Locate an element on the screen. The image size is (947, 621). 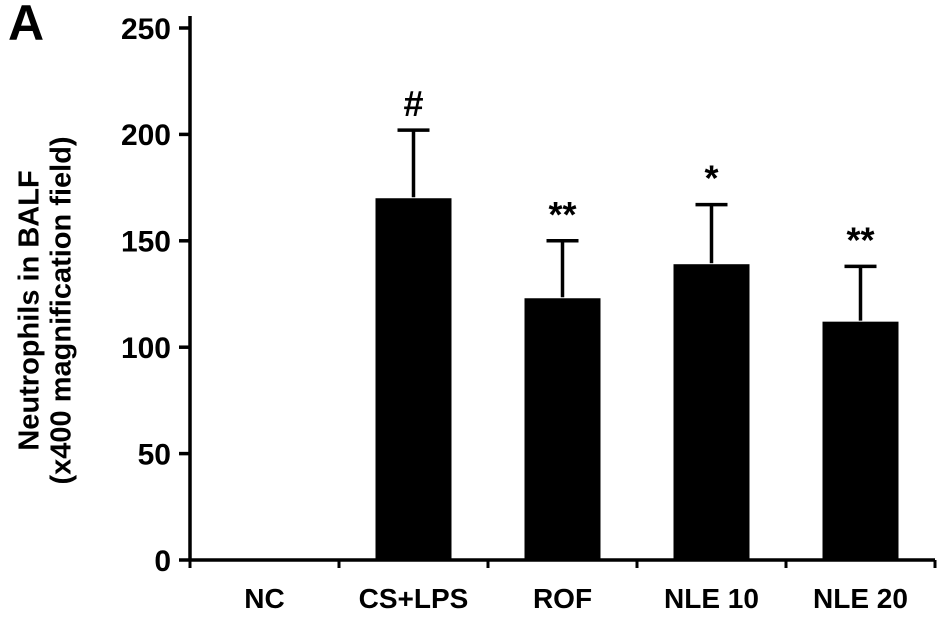
bar-rof is located at coordinates (562, 429).